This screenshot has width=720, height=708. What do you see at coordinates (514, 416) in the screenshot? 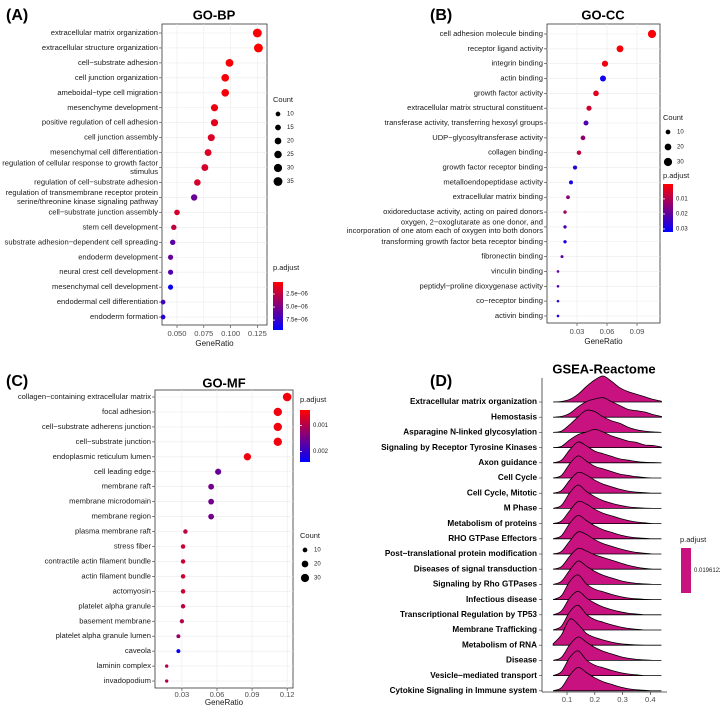
I see `y-tick-label: Hemostasis` at bounding box center [514, 416].